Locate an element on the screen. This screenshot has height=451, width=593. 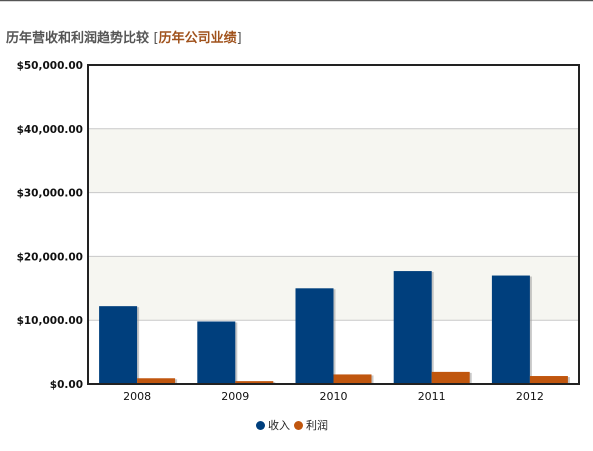
legend-item-revenue: 收入 is located at coordinates (273, 425).